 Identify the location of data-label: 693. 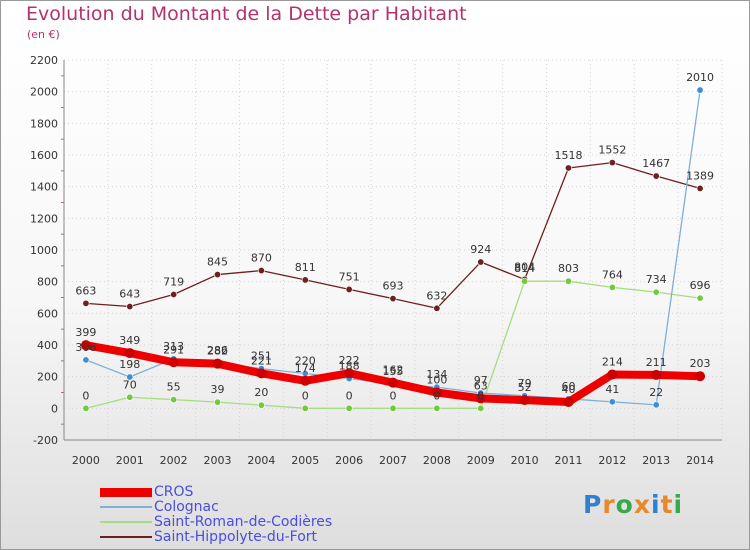
(393, 286).